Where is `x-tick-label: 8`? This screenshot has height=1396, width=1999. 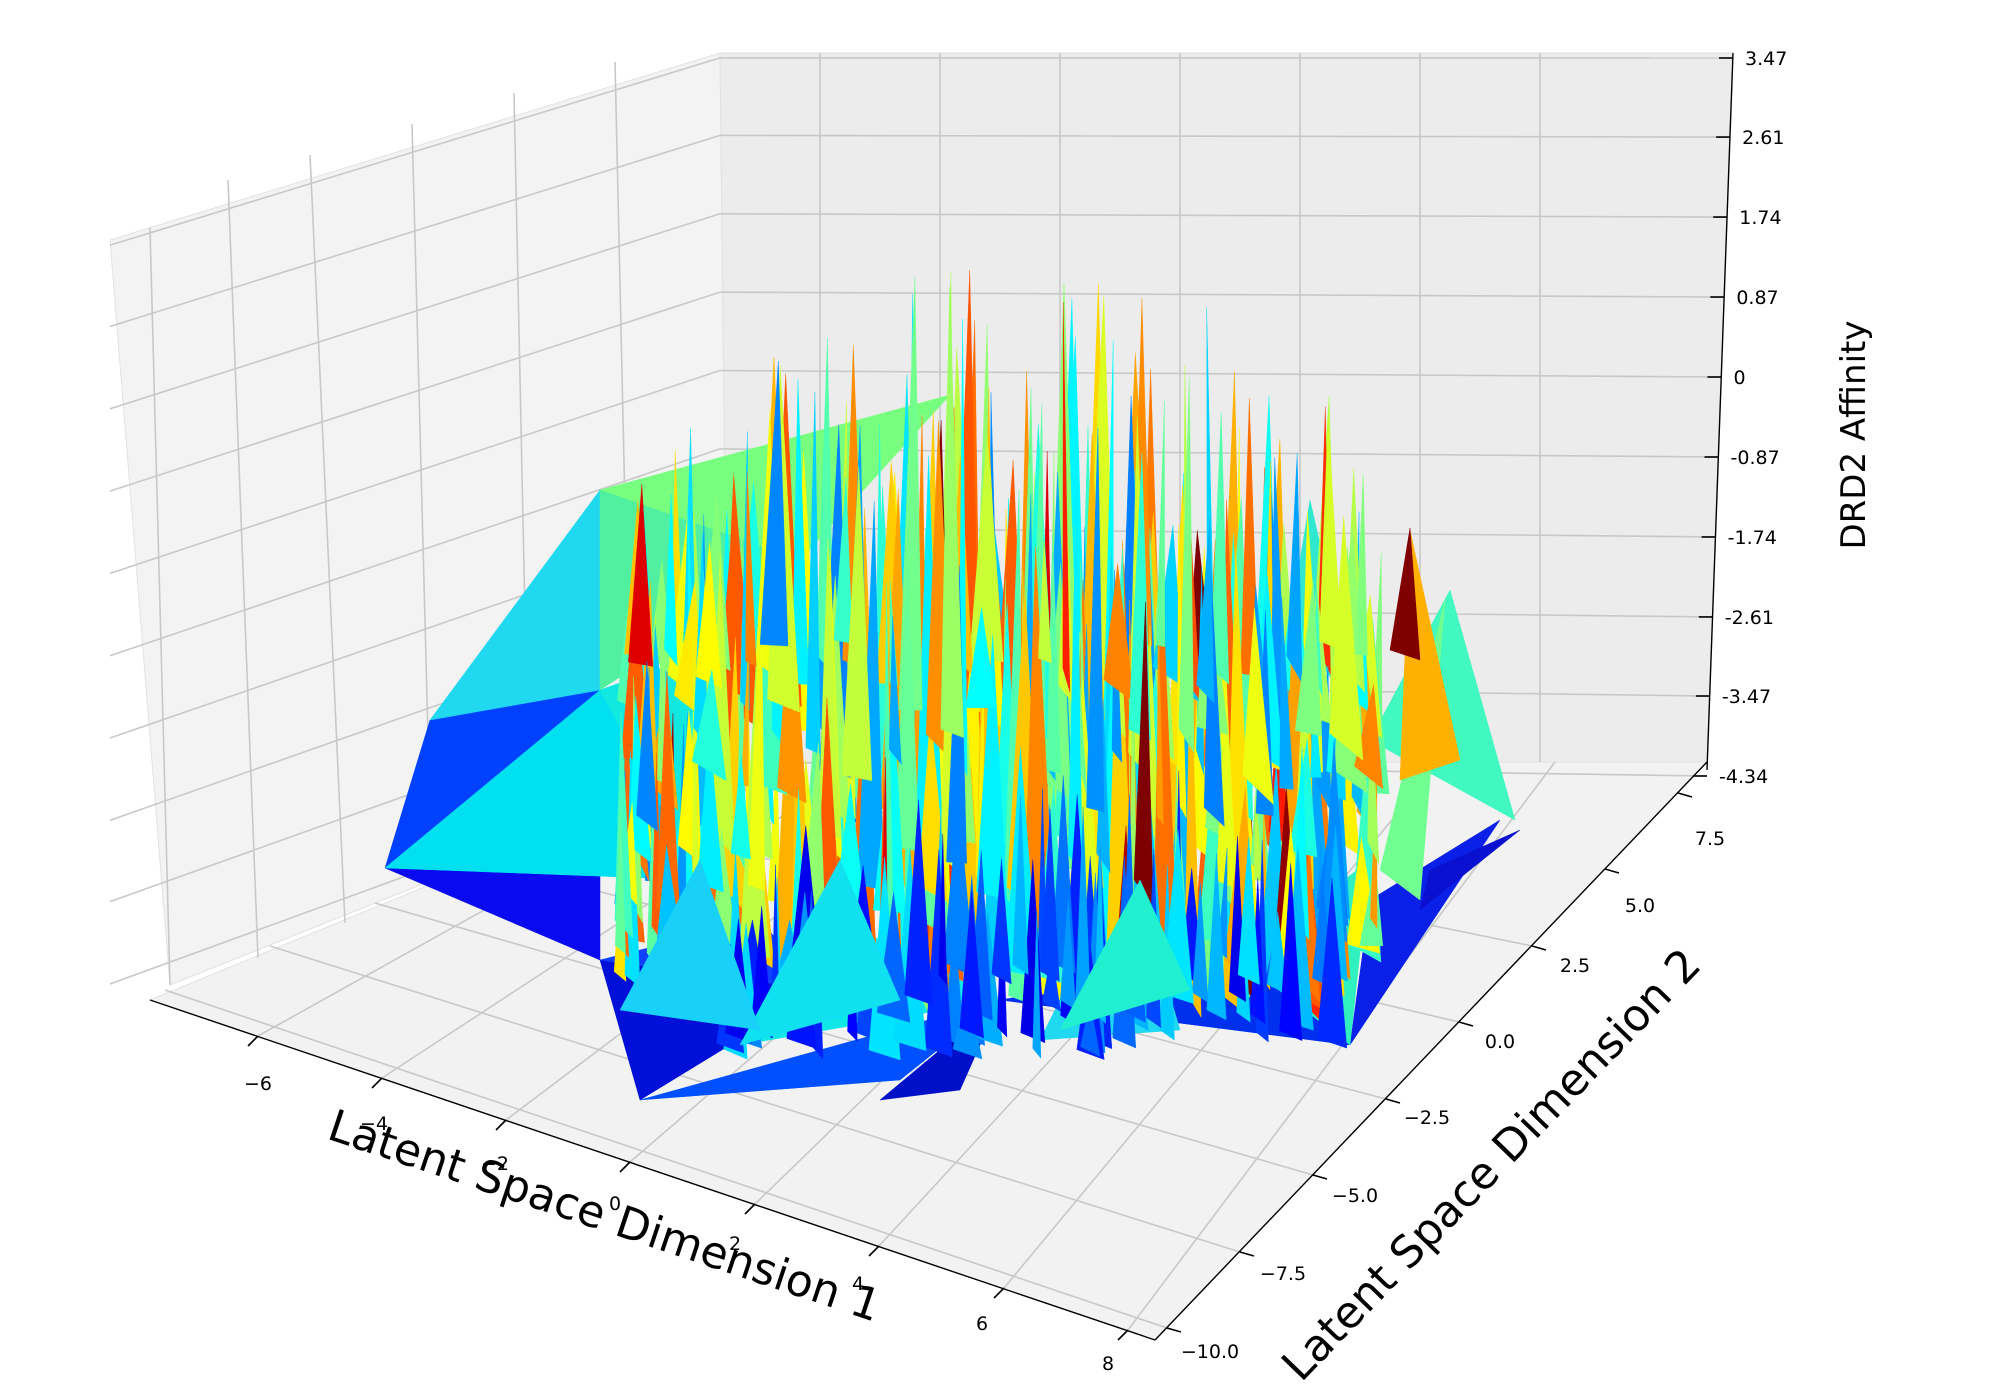
x-tick-label: 8 is located at coordinates (1108, 1364).